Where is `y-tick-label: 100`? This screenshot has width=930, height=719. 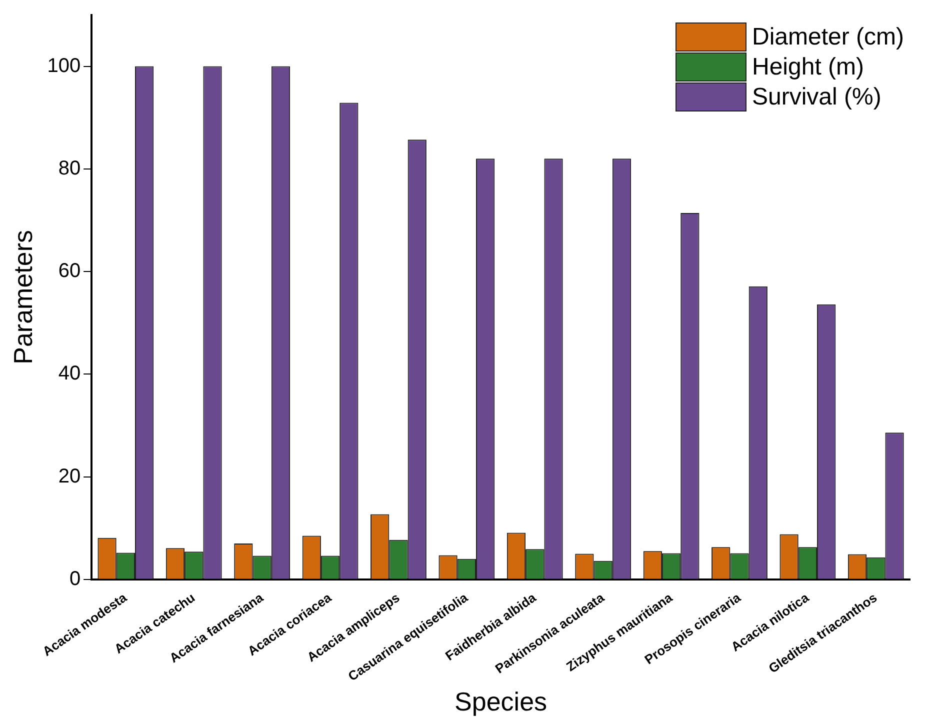 y-tick-label: 100 is located at coordinates (64, 65).